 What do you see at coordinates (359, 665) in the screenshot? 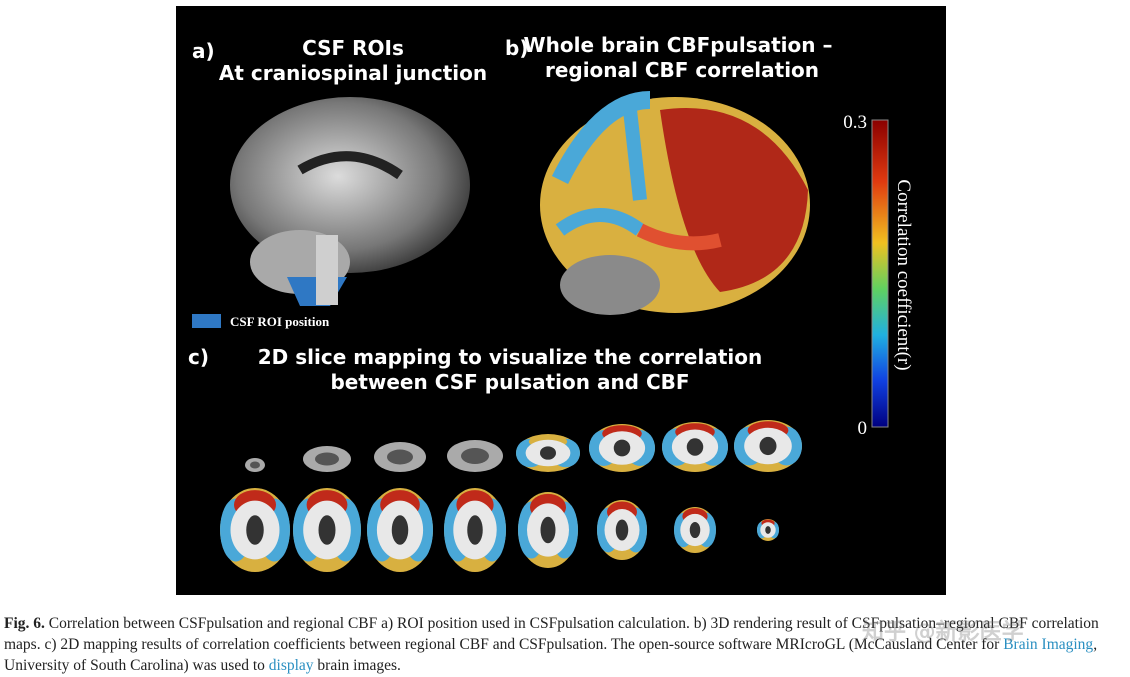
I see `caption-text: brain images.` at bounding box center [359, 665].